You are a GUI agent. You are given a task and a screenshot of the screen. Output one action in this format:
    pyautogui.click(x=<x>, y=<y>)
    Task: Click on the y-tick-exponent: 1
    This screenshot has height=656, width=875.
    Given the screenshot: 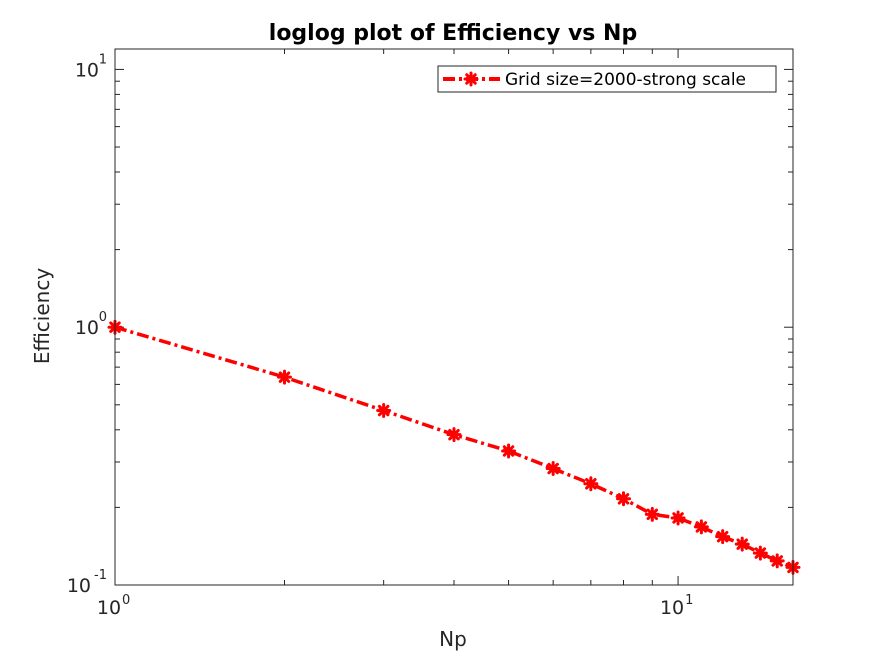 What is the action you would take?
    pyautogui.click(x=103, y=59)
    